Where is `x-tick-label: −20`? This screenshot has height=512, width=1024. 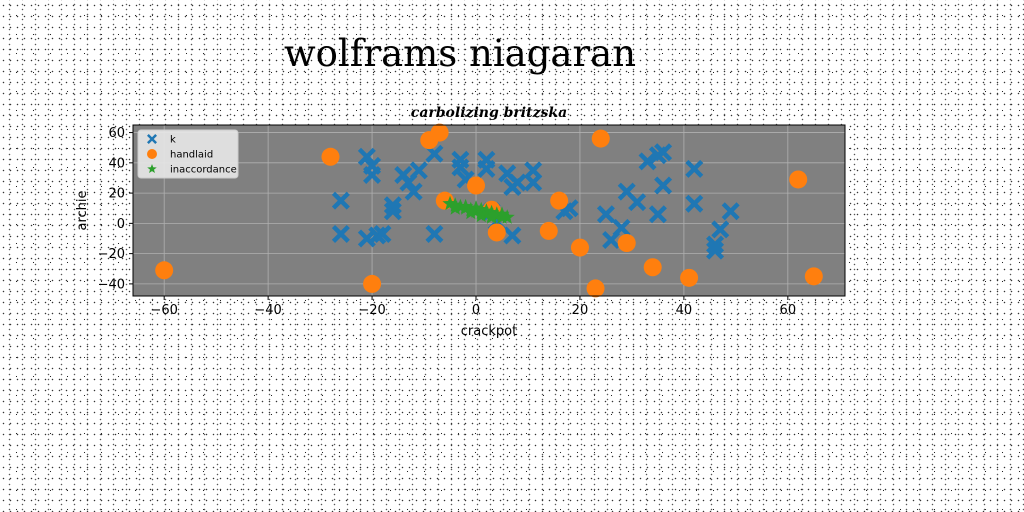
x-tick-label: −20 is located at coordinates (371, 310).